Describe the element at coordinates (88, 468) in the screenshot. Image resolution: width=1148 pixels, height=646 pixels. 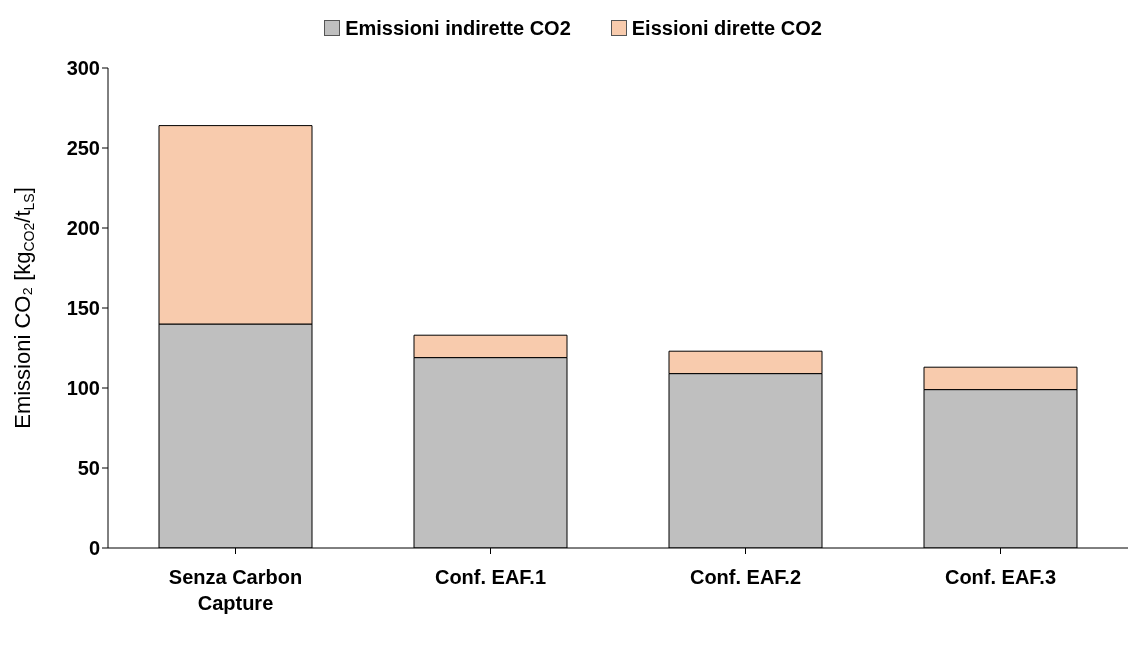
I see `y-tick-label: 50` at that location.